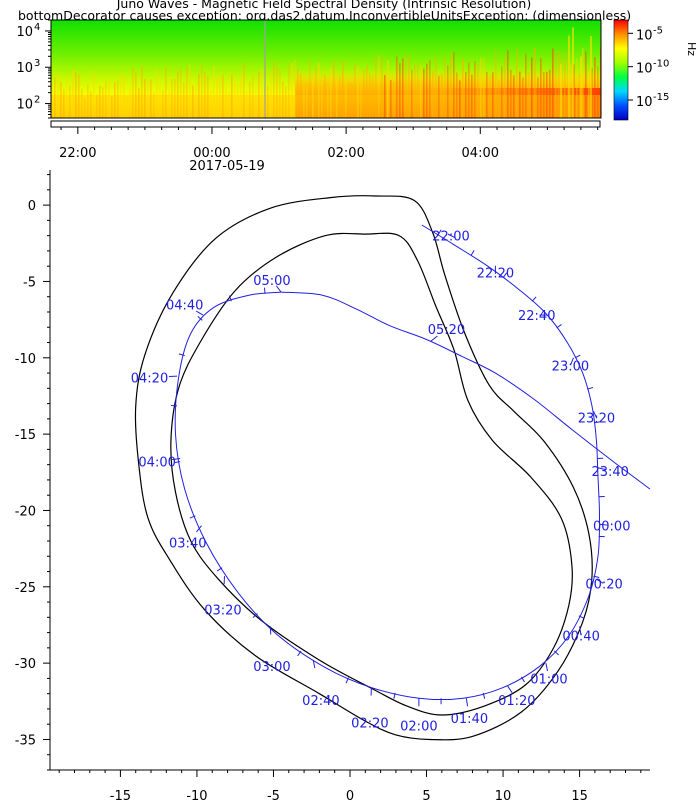 Image resolution: width=700 pixels, height=810 pixels. I want to click on orbit-time-label: 23:40, so click(609, 472).